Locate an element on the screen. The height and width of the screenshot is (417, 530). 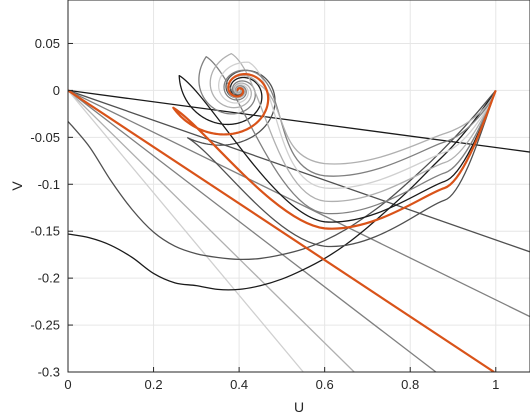
y-tick-label: -0.05 is located at coordinates (45, 137).